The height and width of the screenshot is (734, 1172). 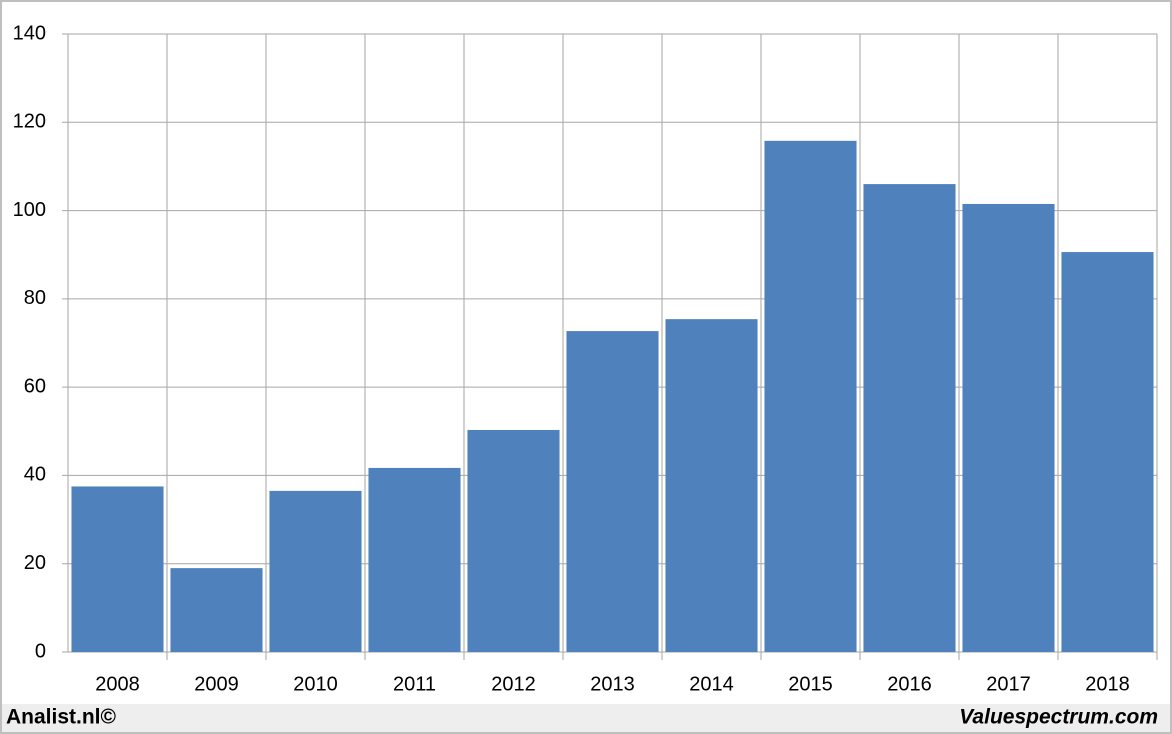 I want to click on y-tick-label: 40, so click(x=35, y=475).